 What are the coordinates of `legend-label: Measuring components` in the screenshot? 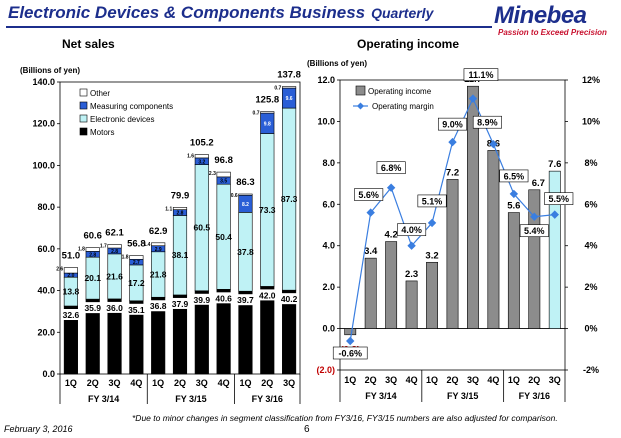 It's located at (131, 106).